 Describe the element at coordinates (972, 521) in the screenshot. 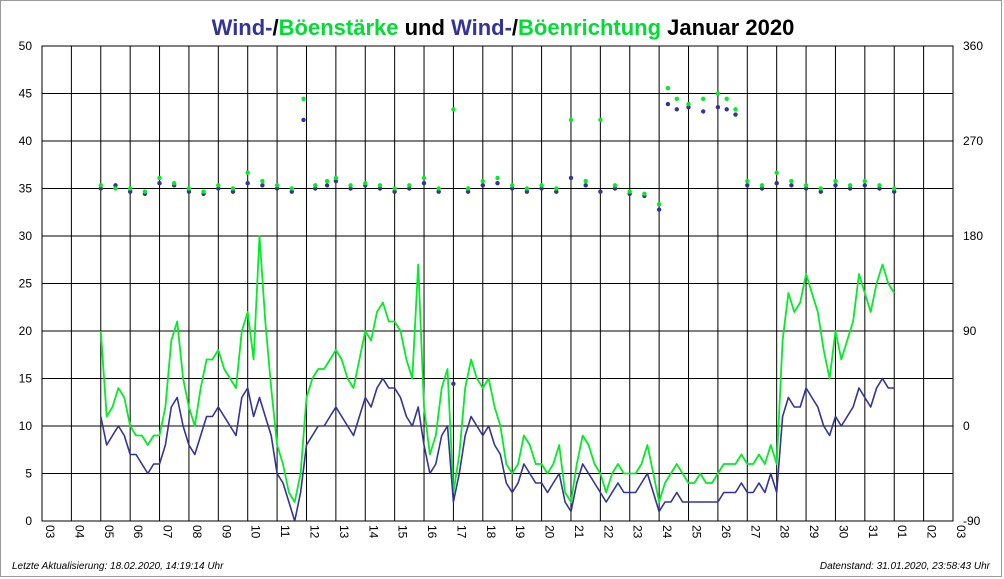

I see `y-right-tick-label: -90` at that location.